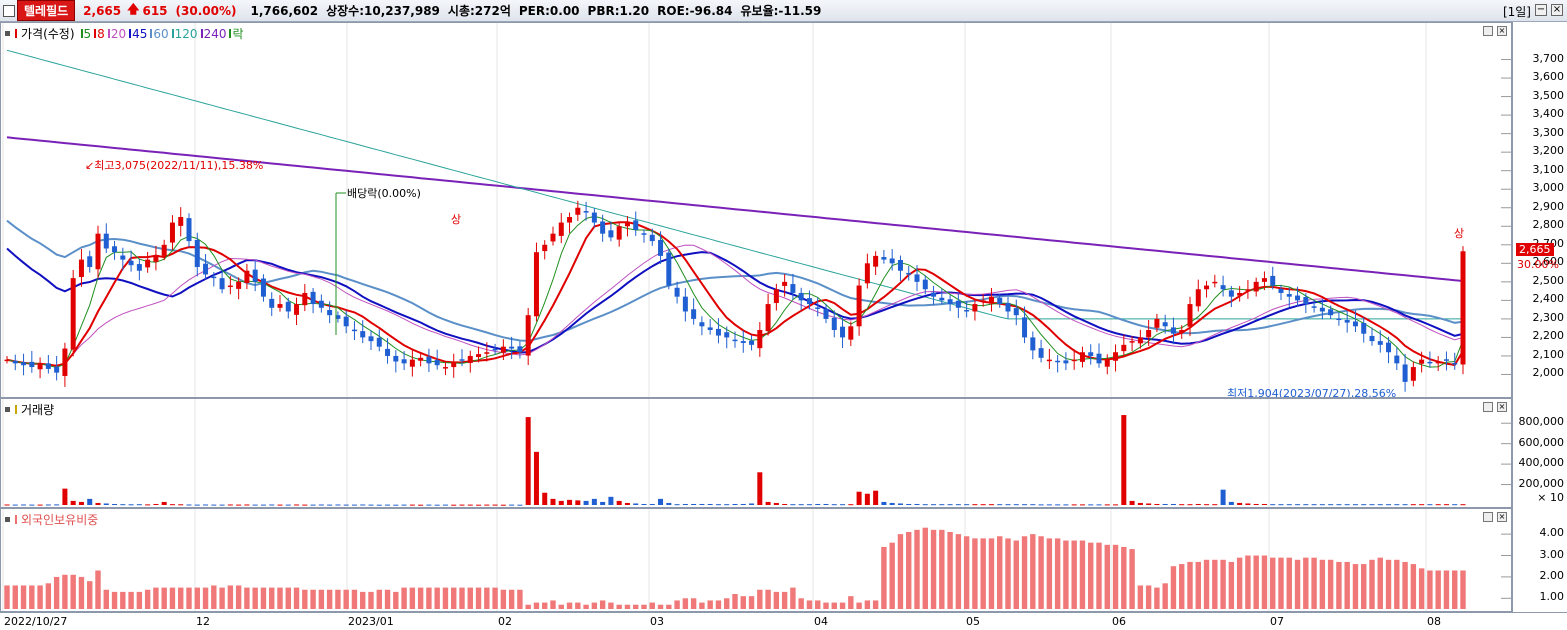 The width and height of the screenshot is (1567, 630). What do you see at coordinates (48, 34) in the screenshot?
I see `legend-main-label: 가격(수정)` at bounding box center [48, 34].